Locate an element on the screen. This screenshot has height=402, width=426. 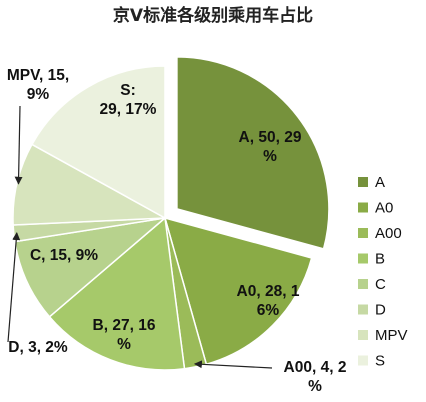
data-label-line: 29, 17% is located at coordinates (128, 109).